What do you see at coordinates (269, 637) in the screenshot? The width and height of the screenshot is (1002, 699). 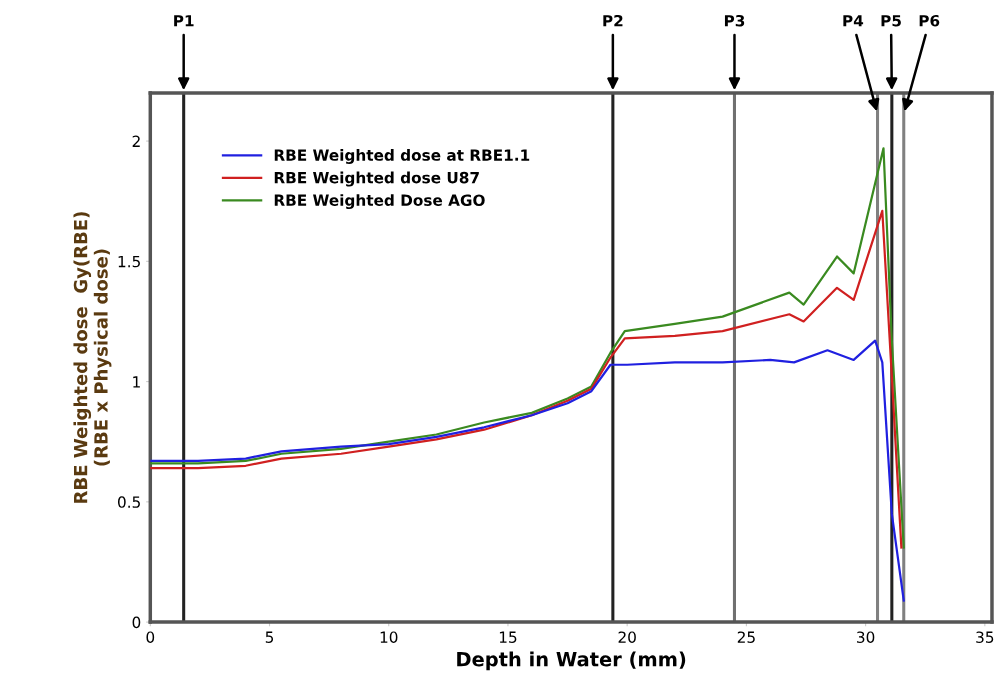 I see `x-tick-label: 5` at bounding box center [269, 637].